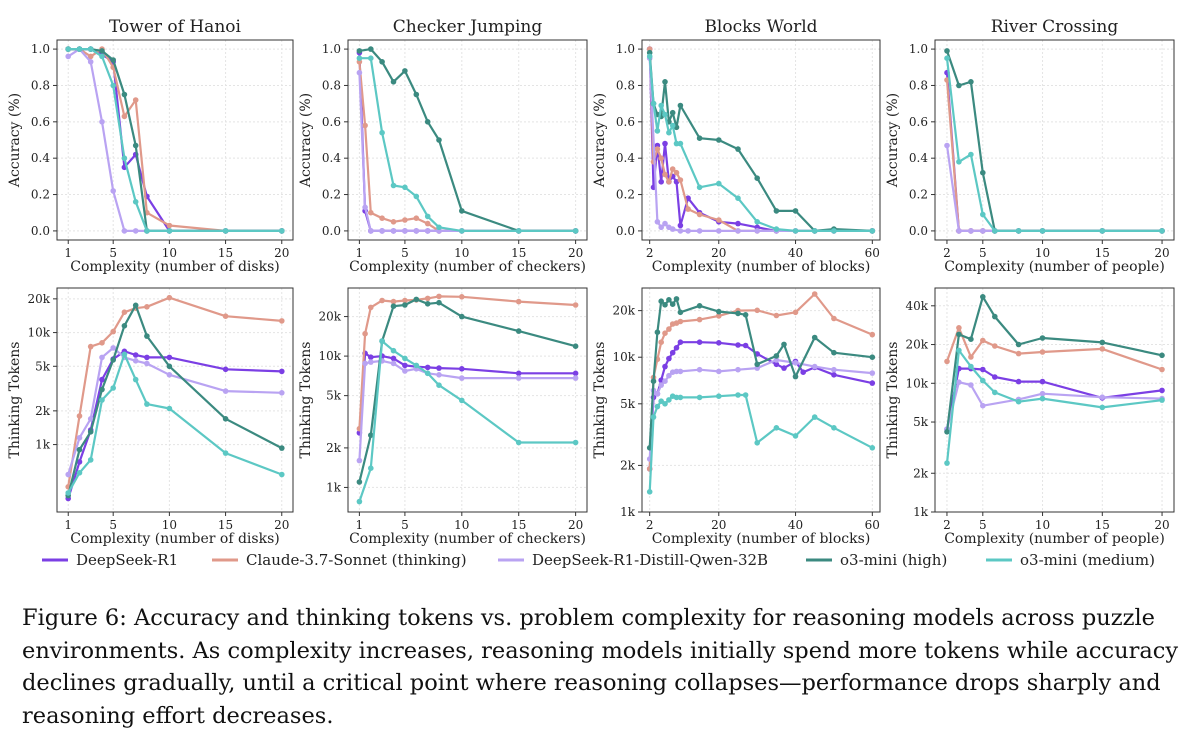  Describe the element at coordinates (405, 525) in the screenshot. I see `x-tick-label: 5` at that location.